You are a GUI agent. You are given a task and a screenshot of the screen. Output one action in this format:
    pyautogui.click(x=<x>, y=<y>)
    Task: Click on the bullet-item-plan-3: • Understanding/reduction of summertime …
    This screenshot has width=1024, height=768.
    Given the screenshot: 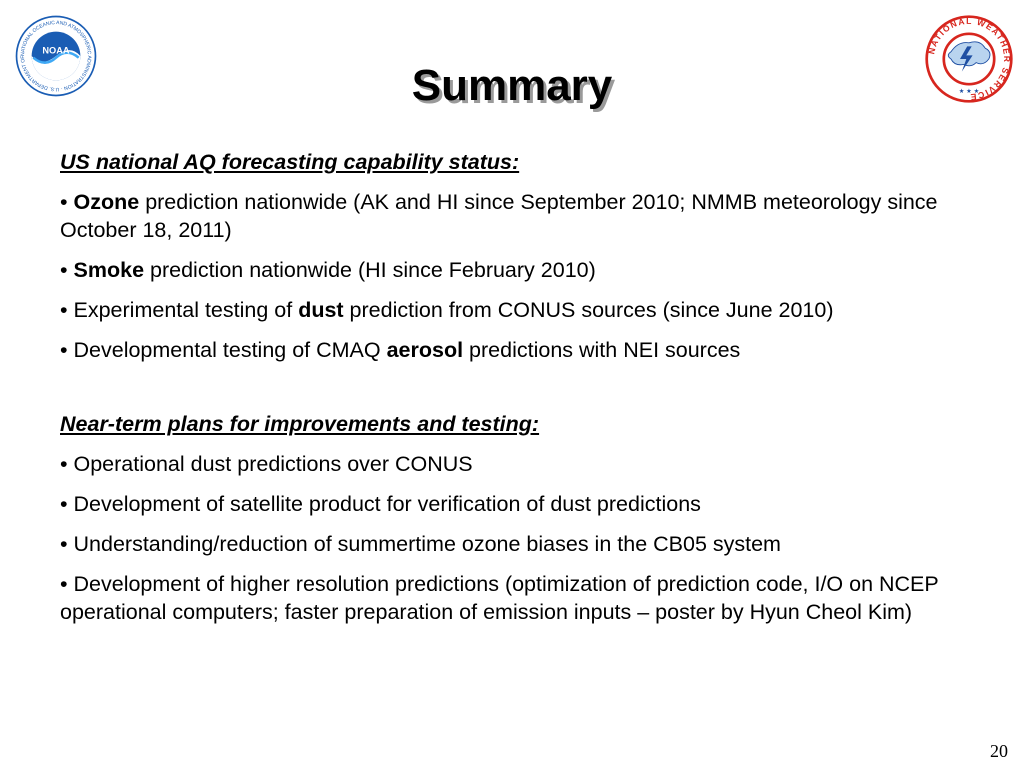 What is the action you would take?
    pyautogui.click(x=530, y=544)
    